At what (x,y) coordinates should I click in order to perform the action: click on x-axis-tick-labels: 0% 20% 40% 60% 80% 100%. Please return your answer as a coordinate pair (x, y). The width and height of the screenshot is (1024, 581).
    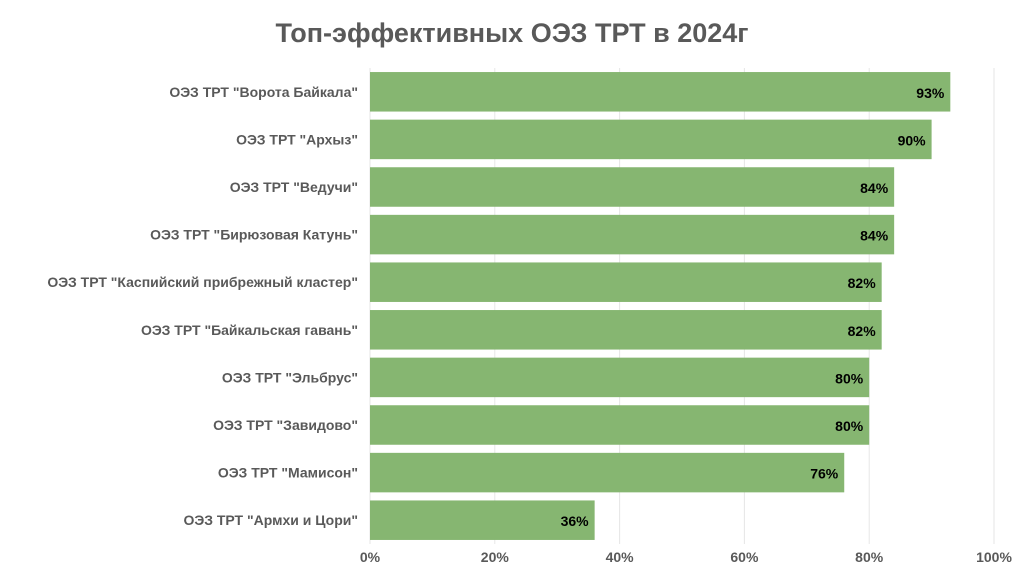
    Looking at the image, I should click on (686, 557).